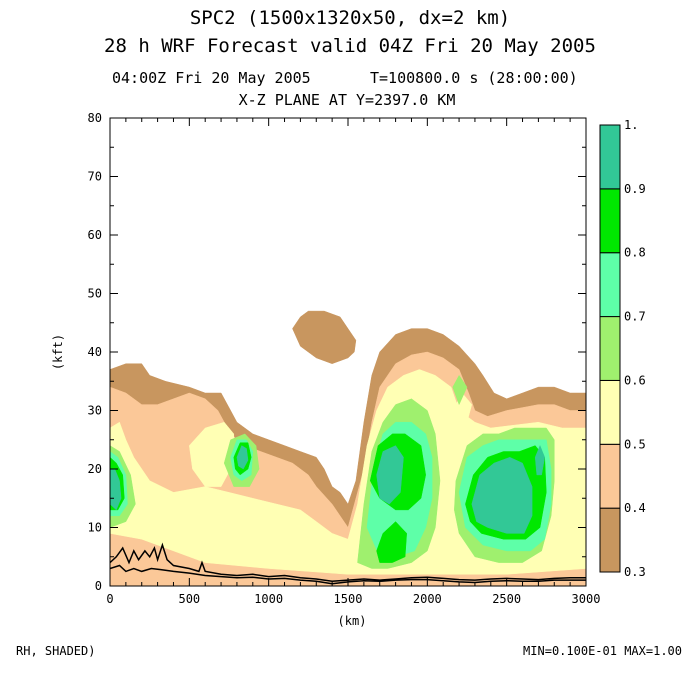  Describe the element at coordinates (352, 621) in the screenshot. I see `x-axis-label: (km)` at that location.